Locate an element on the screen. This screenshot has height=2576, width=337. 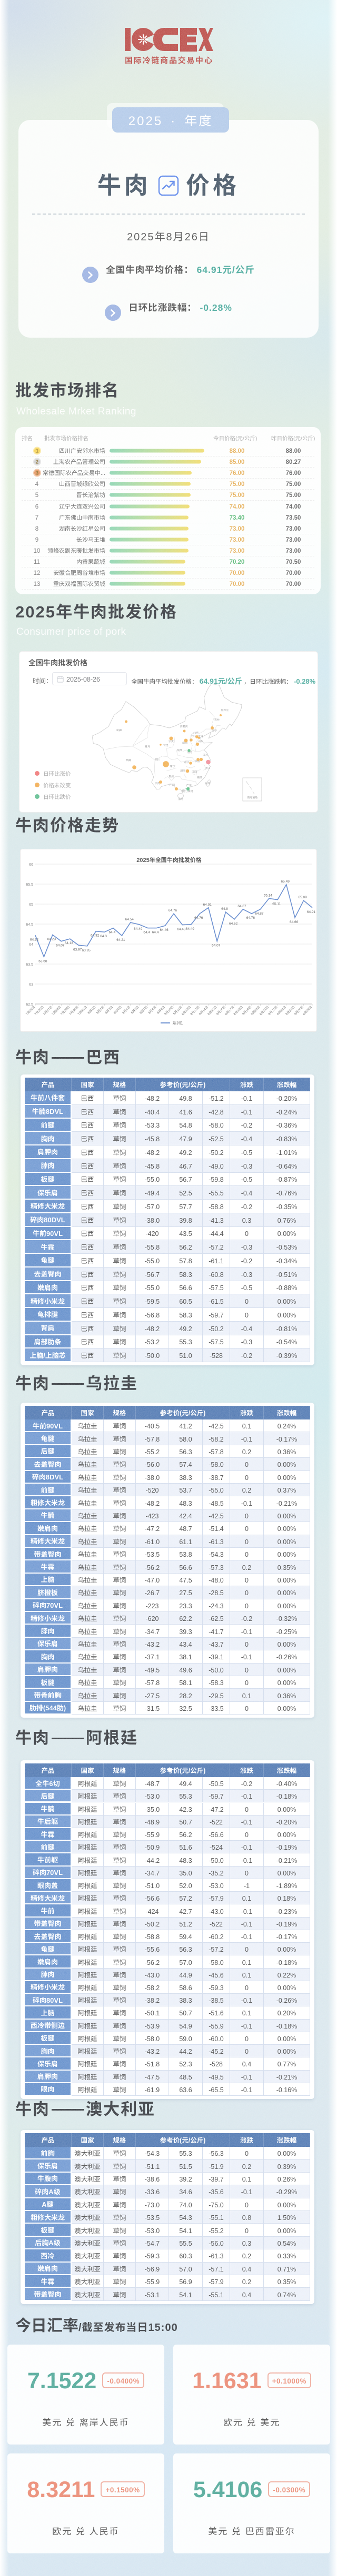
svg-text: 8月4日 is located at coordinates (118, 1010).